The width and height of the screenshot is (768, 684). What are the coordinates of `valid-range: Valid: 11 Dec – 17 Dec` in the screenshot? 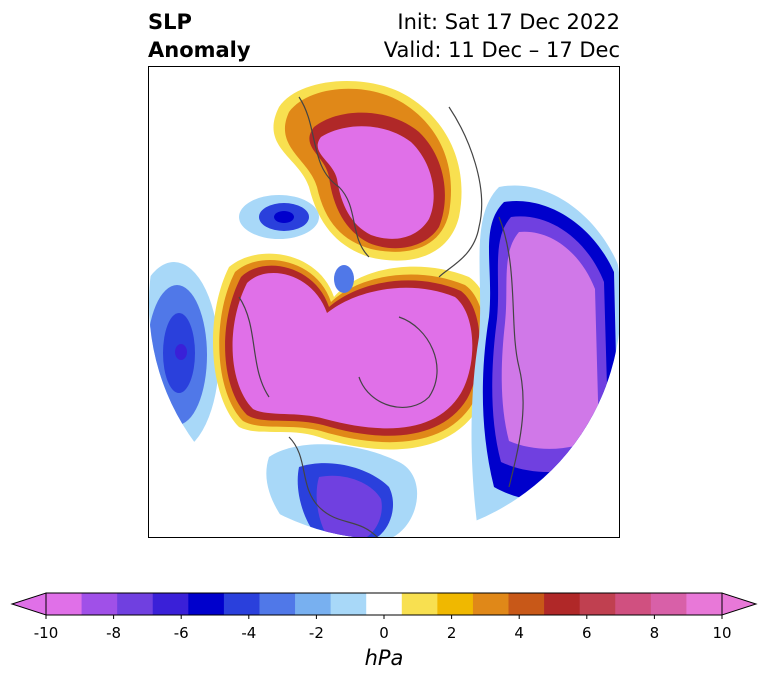 It's located at (501, 50).